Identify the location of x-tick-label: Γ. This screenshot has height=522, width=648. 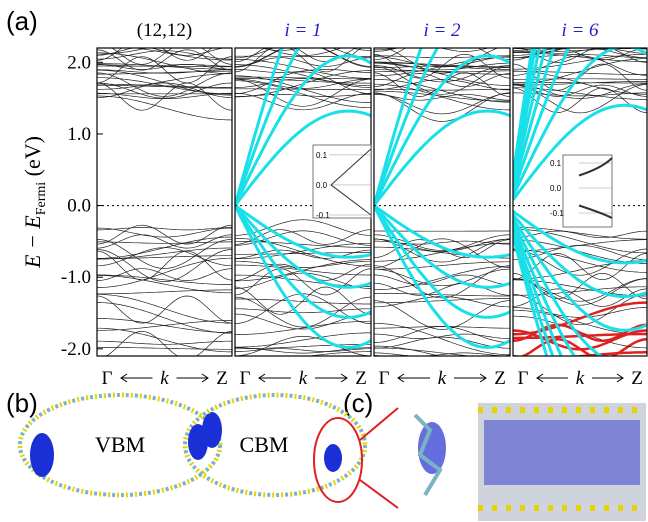
(245, 378).